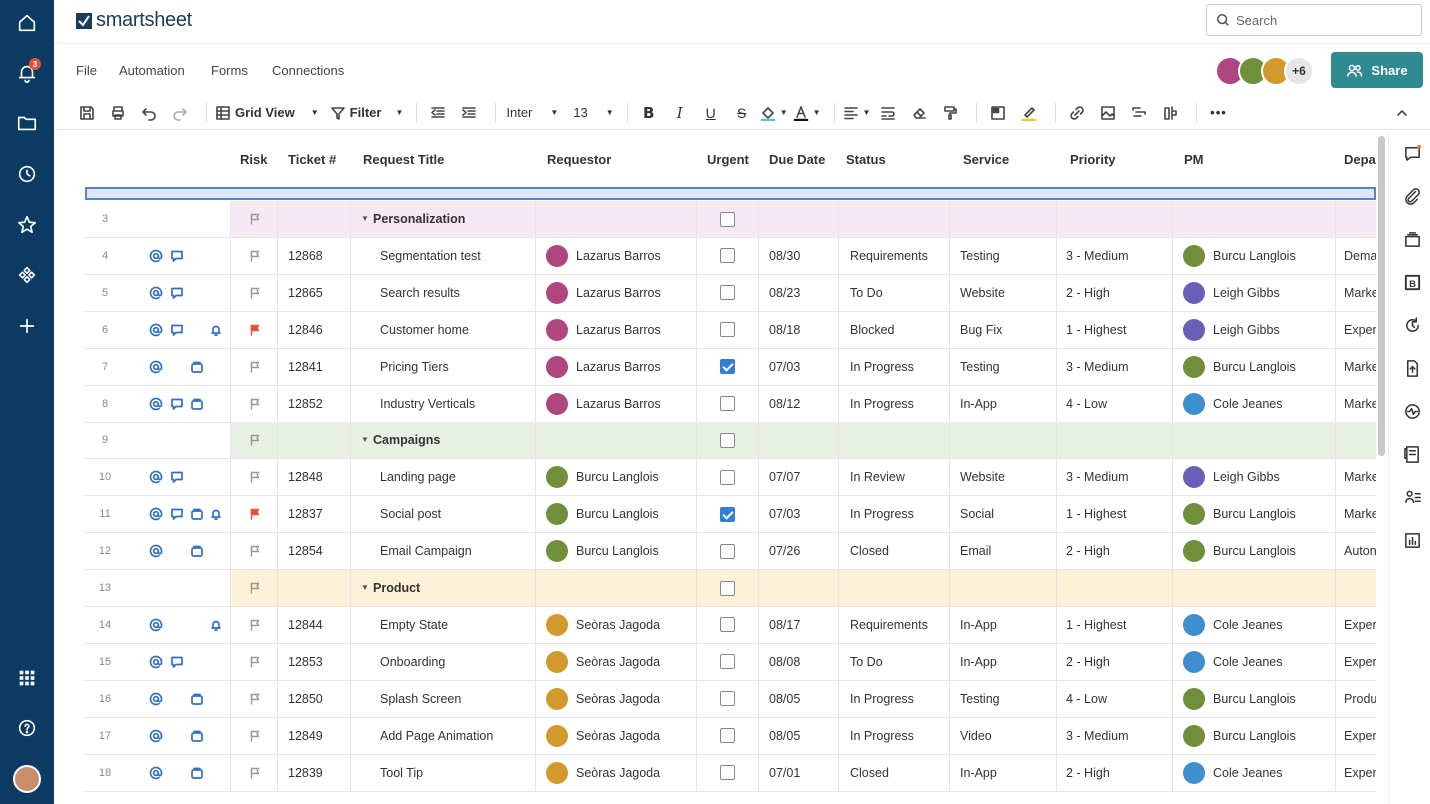 The height and width of the screenshot is (804, 1430). Describe the element at coordinates (877, 477) in the screenshot. I see `status: In Review` at that location.